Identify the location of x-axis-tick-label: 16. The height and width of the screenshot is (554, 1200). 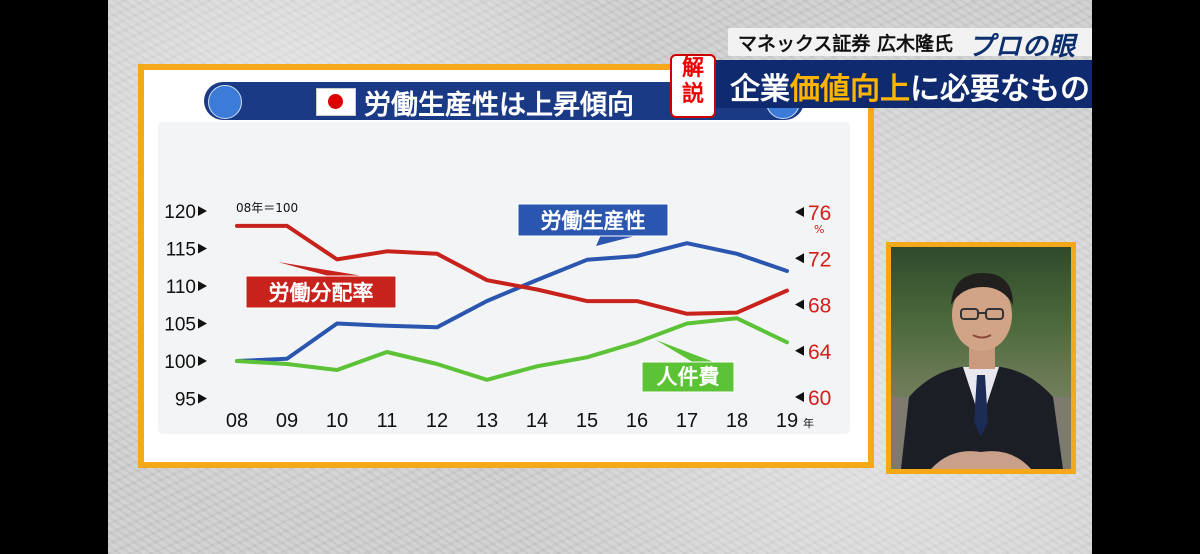
(637, 421).